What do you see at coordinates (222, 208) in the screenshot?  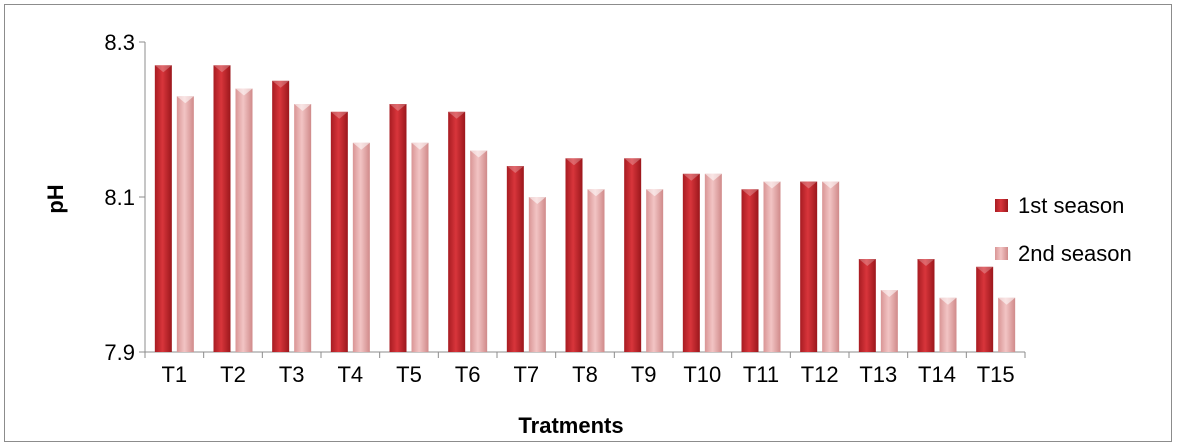 I see `bar-season1-T2` at bounding box center [222, 208].